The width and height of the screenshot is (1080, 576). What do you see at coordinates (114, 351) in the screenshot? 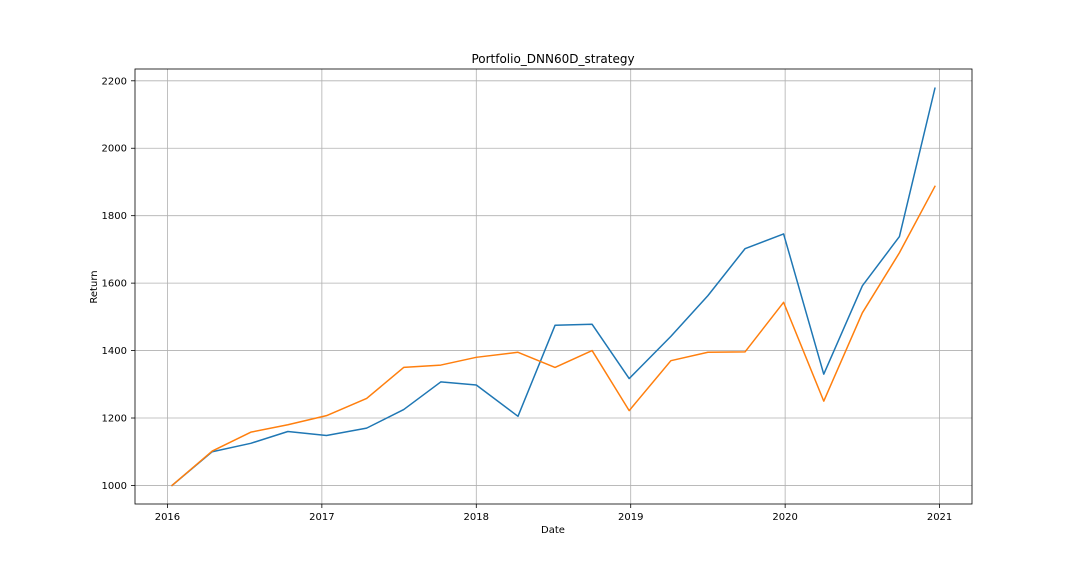
I see `y-tick-label: 1400` at bounding box center [114, 351].